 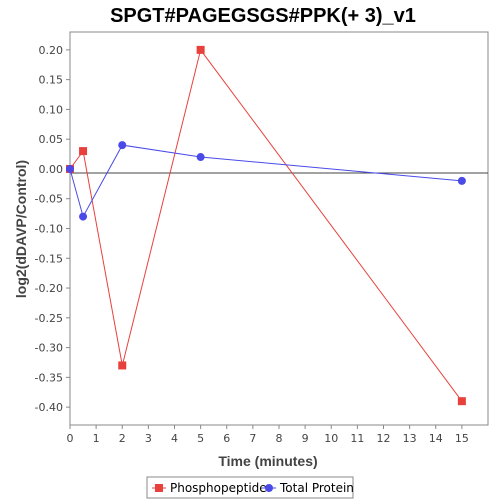 What do you see at coordinates (51, 50) in the screenshot?
I see `y-tick-label: 0.20` at bounding box center [51, 50].